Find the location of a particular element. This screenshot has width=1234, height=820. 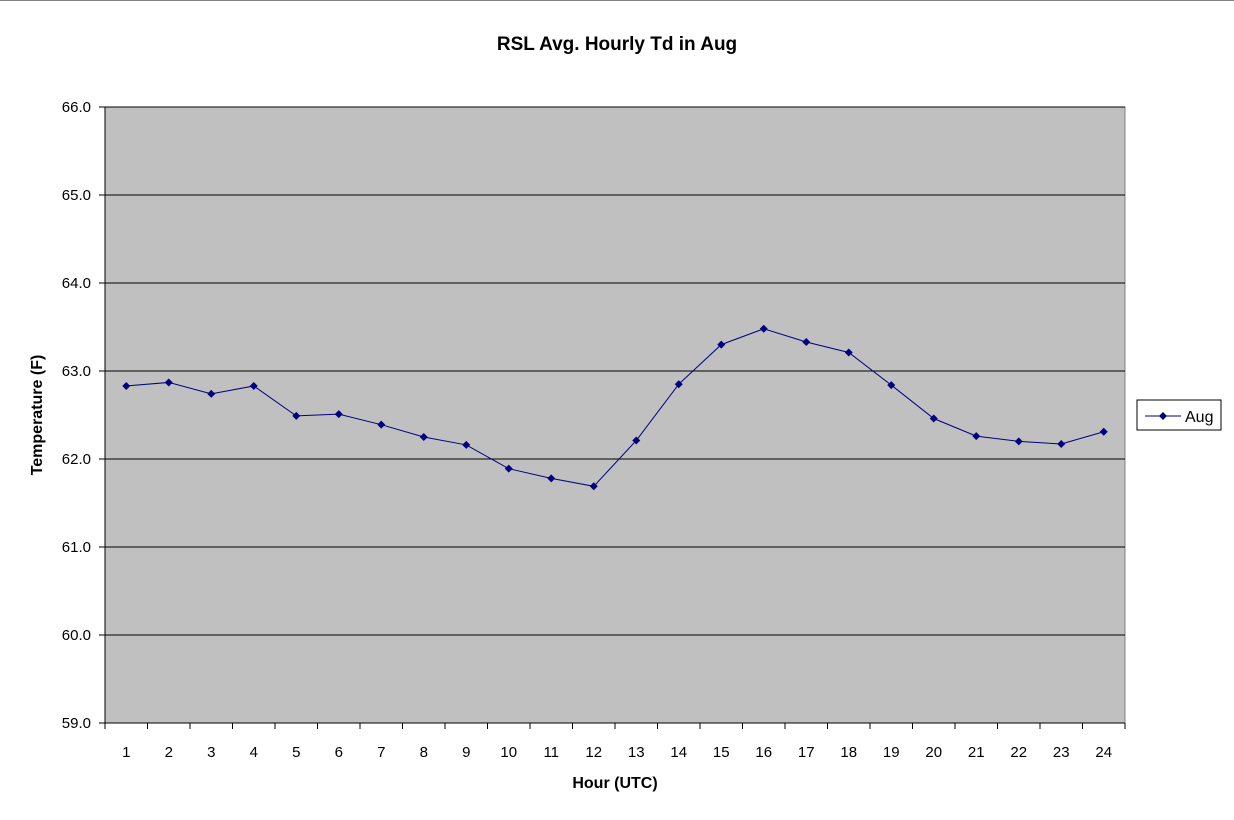

y-tick-label: 66.0 is located at coordinates (76, 107).